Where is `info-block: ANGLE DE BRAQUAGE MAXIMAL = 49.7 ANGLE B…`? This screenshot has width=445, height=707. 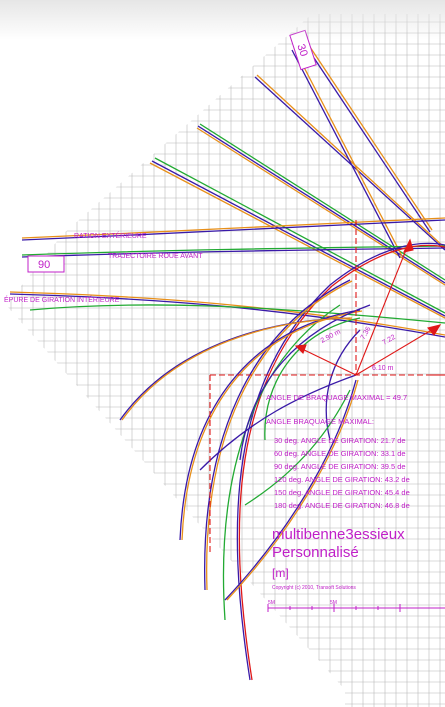 info-block: ANGLE DE BRAQUAGE MAXIMAL = 49.7 ANGLE B… is located at coordinates (355, 502).